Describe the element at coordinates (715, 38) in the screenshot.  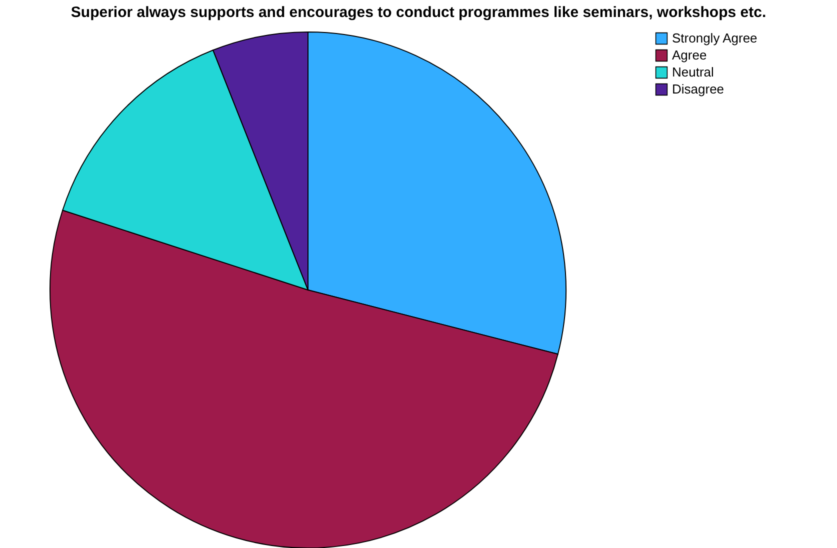
I see `legend-label: Strongly Agree` at that location.